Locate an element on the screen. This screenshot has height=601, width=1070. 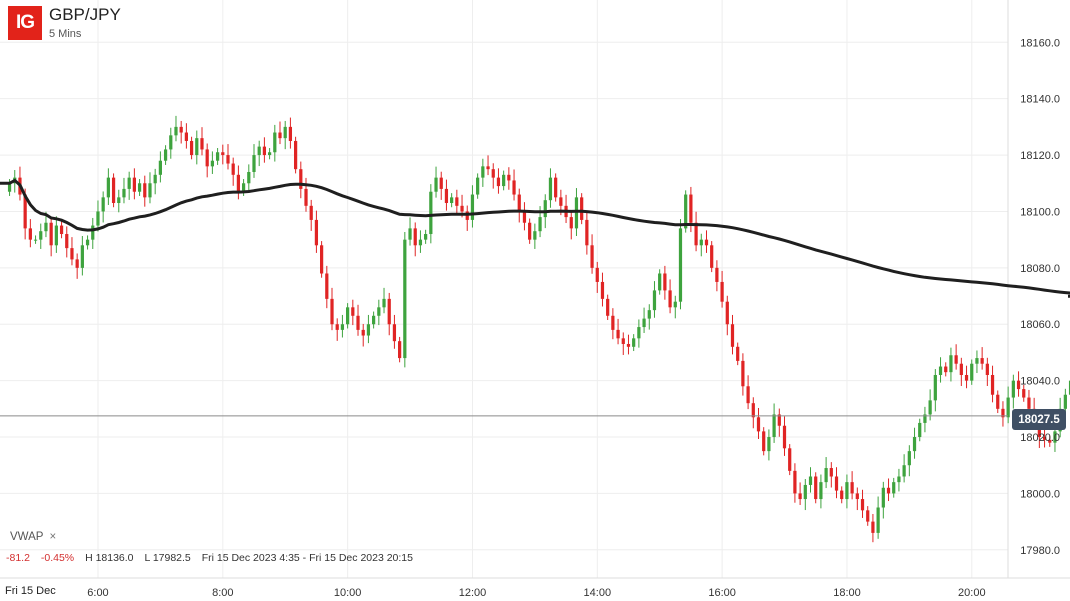
close-icon: × is located at coordinates (53, 537).